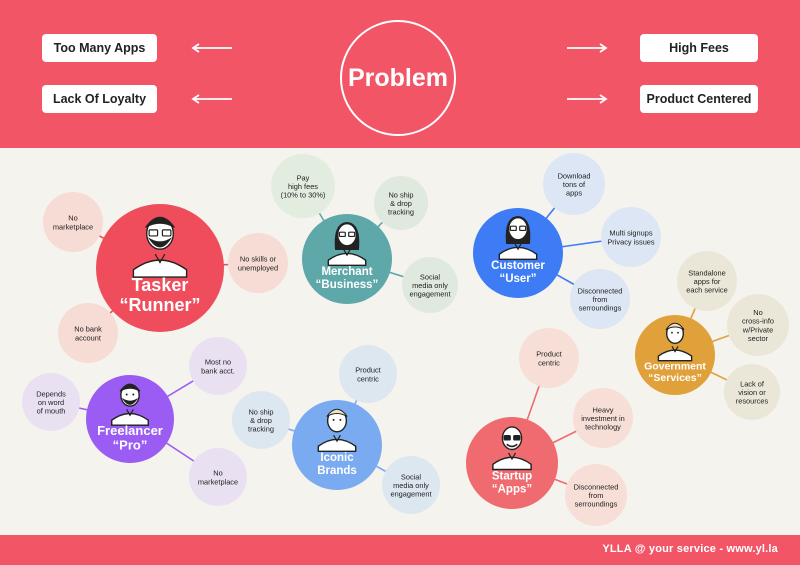  What do you see at coordinates (699, 48) in the screenshot?
I see `problem-high-fees: High Fees` at bounding box center [699, 48].